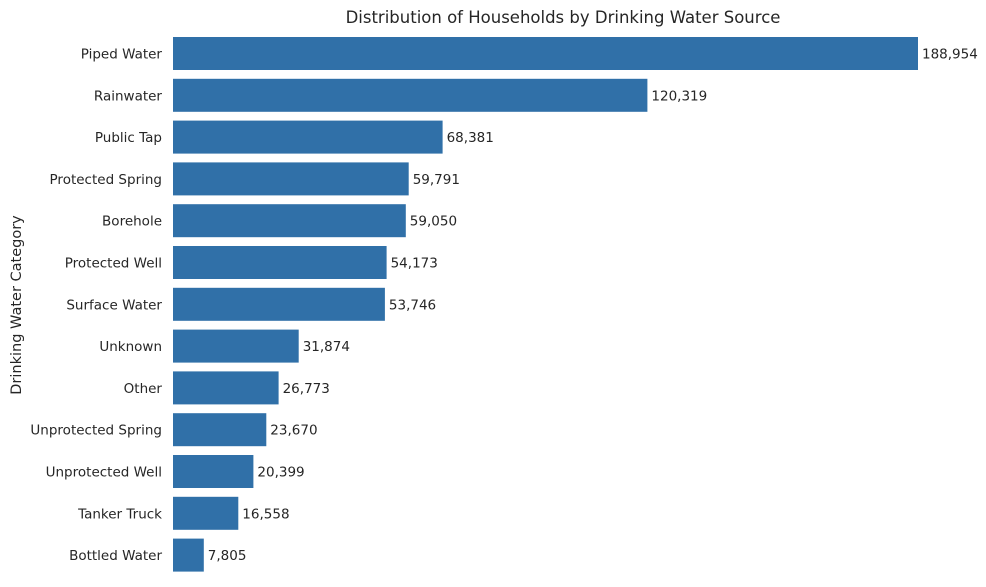  What do you see at coordinates (130, 347) in the screenshot?
I see `y-tick-label: Unknown` at bounding box center [130, 347].